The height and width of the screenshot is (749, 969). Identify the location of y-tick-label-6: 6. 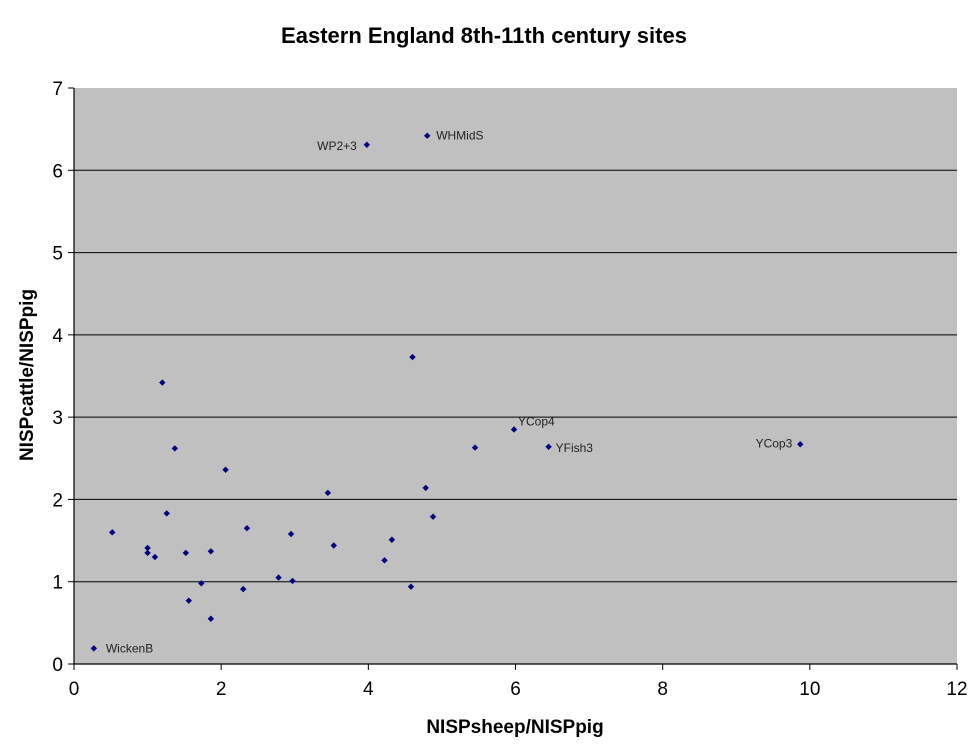
(57, 171).